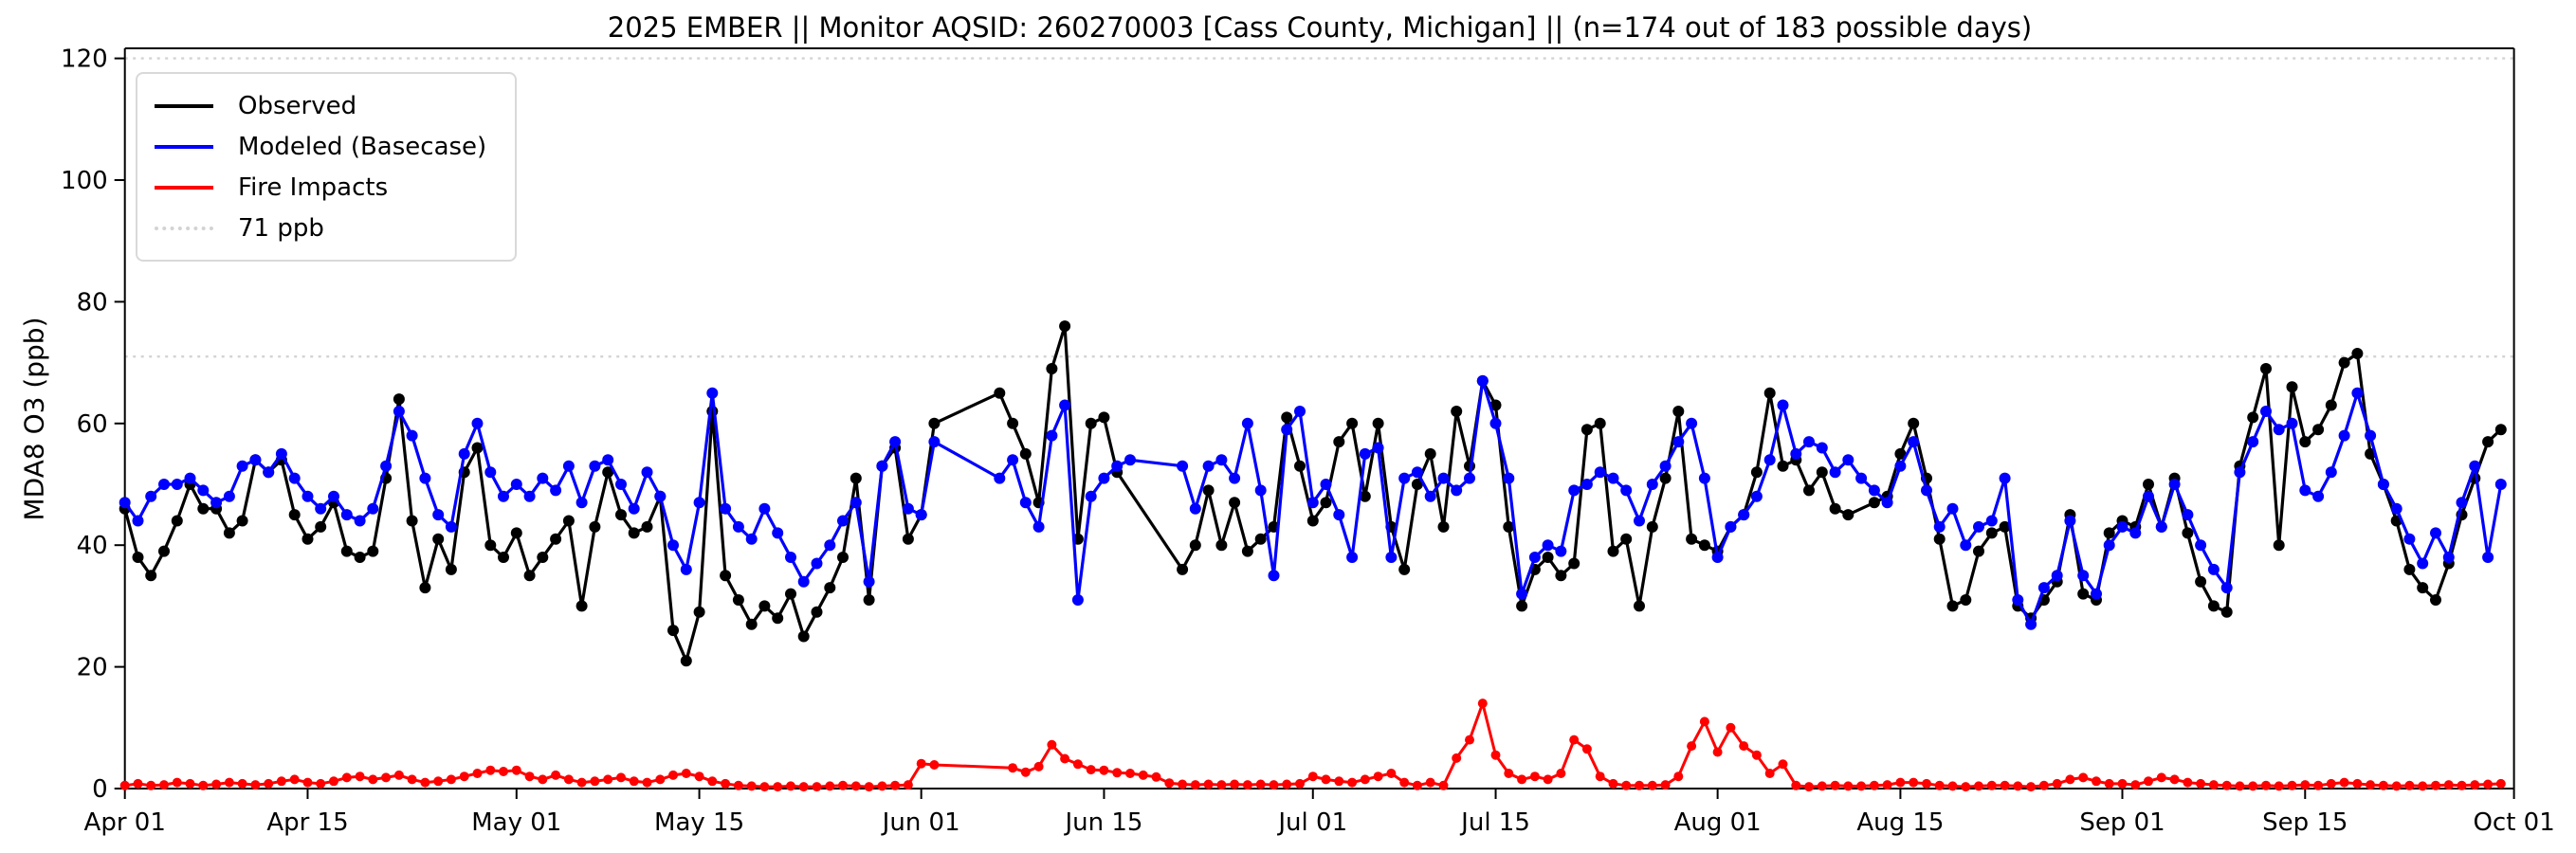  I want to click on svg-text: Jul 15, so click(1494, 822).